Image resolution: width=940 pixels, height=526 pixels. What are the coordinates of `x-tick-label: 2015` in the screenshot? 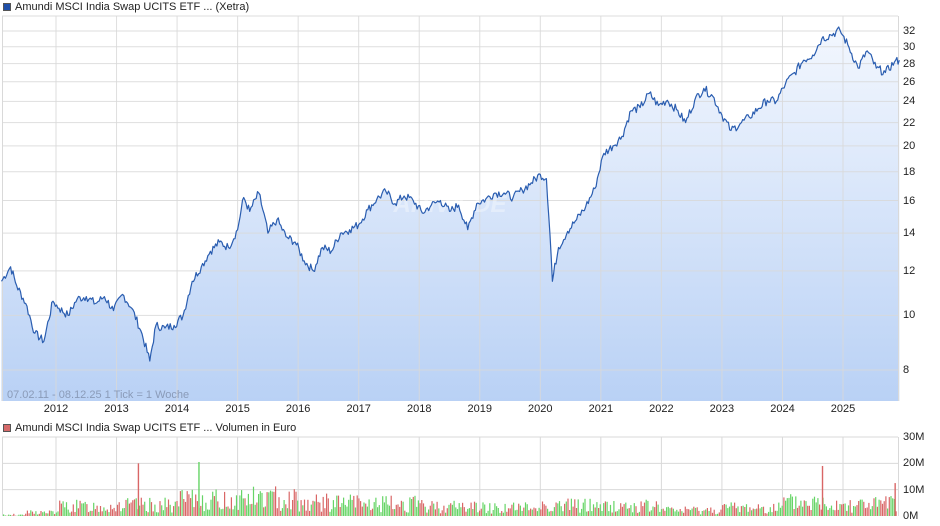 It's located at (237, 409).